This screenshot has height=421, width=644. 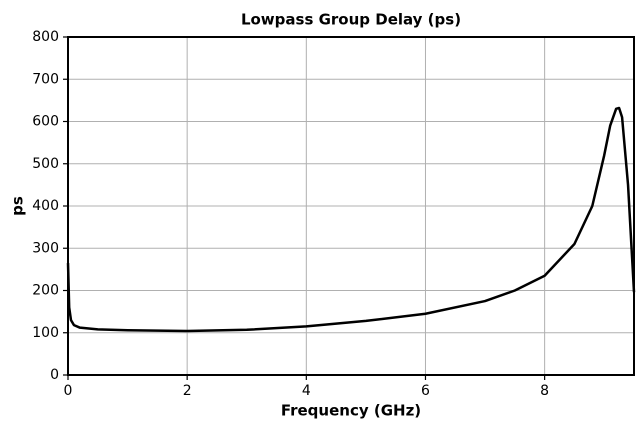 I want to click on y-tick-label: 400, so click(x=45, y=206).